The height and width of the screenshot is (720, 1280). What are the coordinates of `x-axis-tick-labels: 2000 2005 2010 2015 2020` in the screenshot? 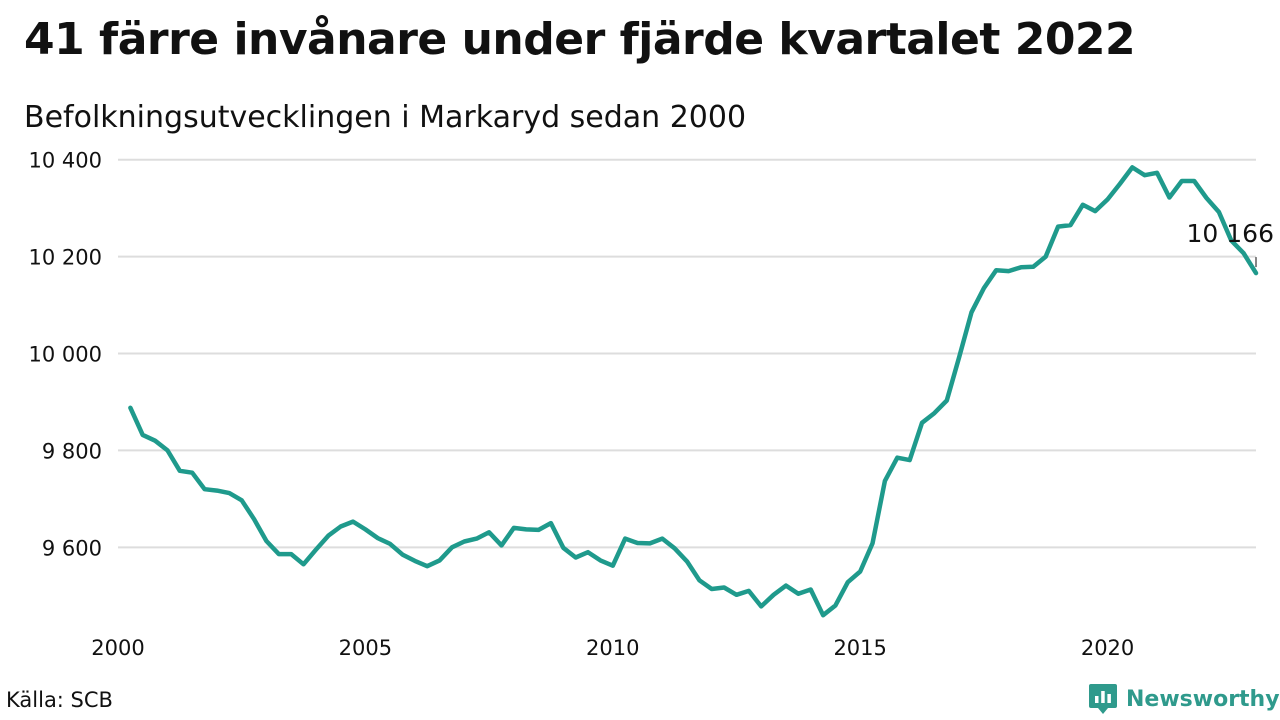 It's located at (612, 648).